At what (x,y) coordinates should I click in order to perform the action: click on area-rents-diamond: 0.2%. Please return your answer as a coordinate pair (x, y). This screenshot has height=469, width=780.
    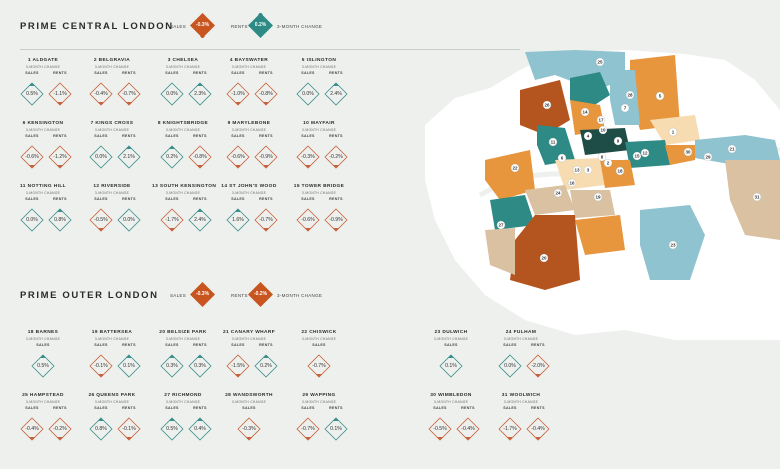
    Looking at the image, I should click on (266, 366).